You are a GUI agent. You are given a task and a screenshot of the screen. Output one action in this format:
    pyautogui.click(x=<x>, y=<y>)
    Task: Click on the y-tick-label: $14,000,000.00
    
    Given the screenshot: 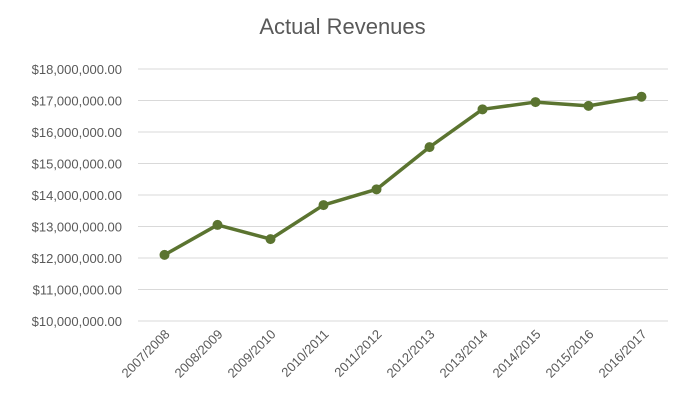 What is the action you would take?
    pyautogui.click(x=77, y=195)
    